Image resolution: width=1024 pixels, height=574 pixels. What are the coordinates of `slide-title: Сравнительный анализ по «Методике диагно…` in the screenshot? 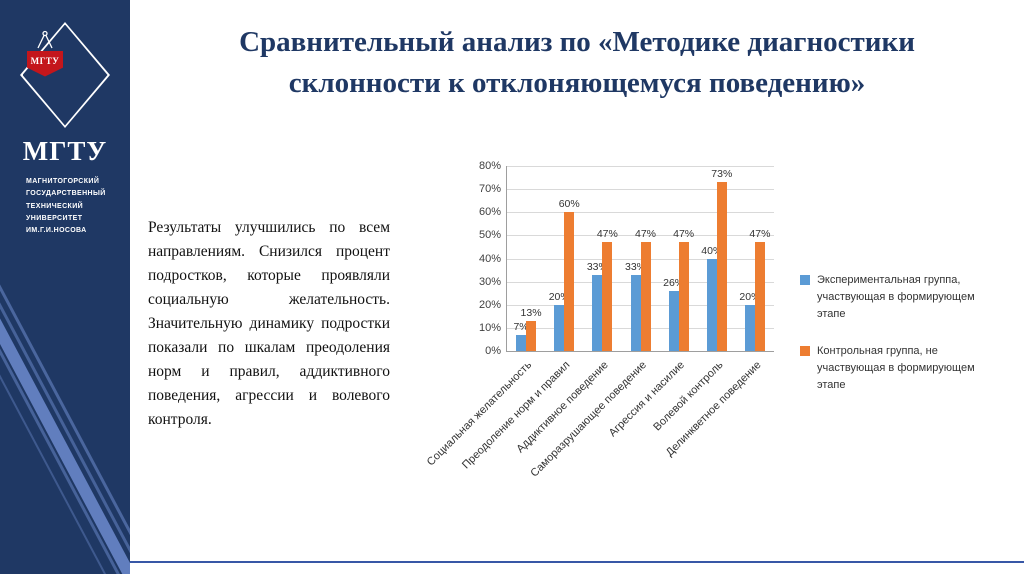 It's located at (577, 62).